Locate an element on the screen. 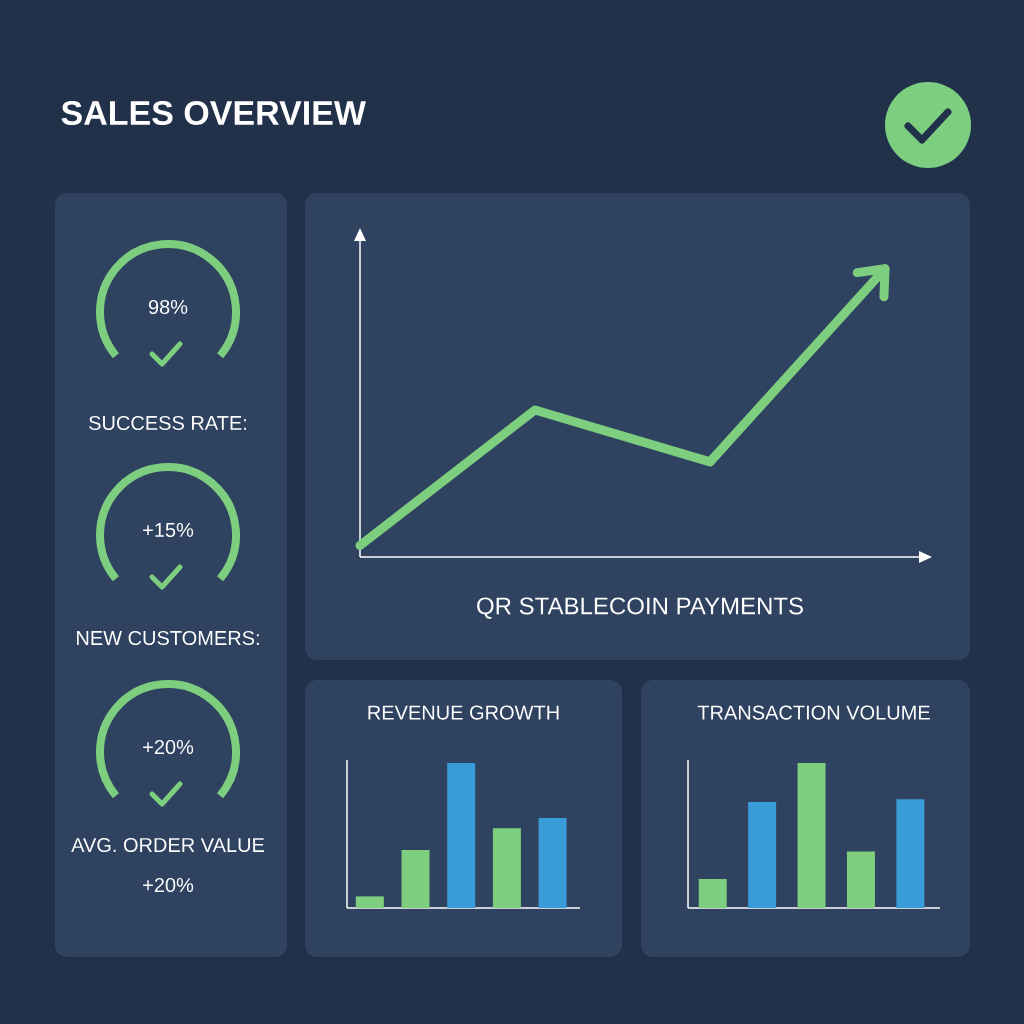  text: SALES OVERVIEW is located at coordinates (213, 113).